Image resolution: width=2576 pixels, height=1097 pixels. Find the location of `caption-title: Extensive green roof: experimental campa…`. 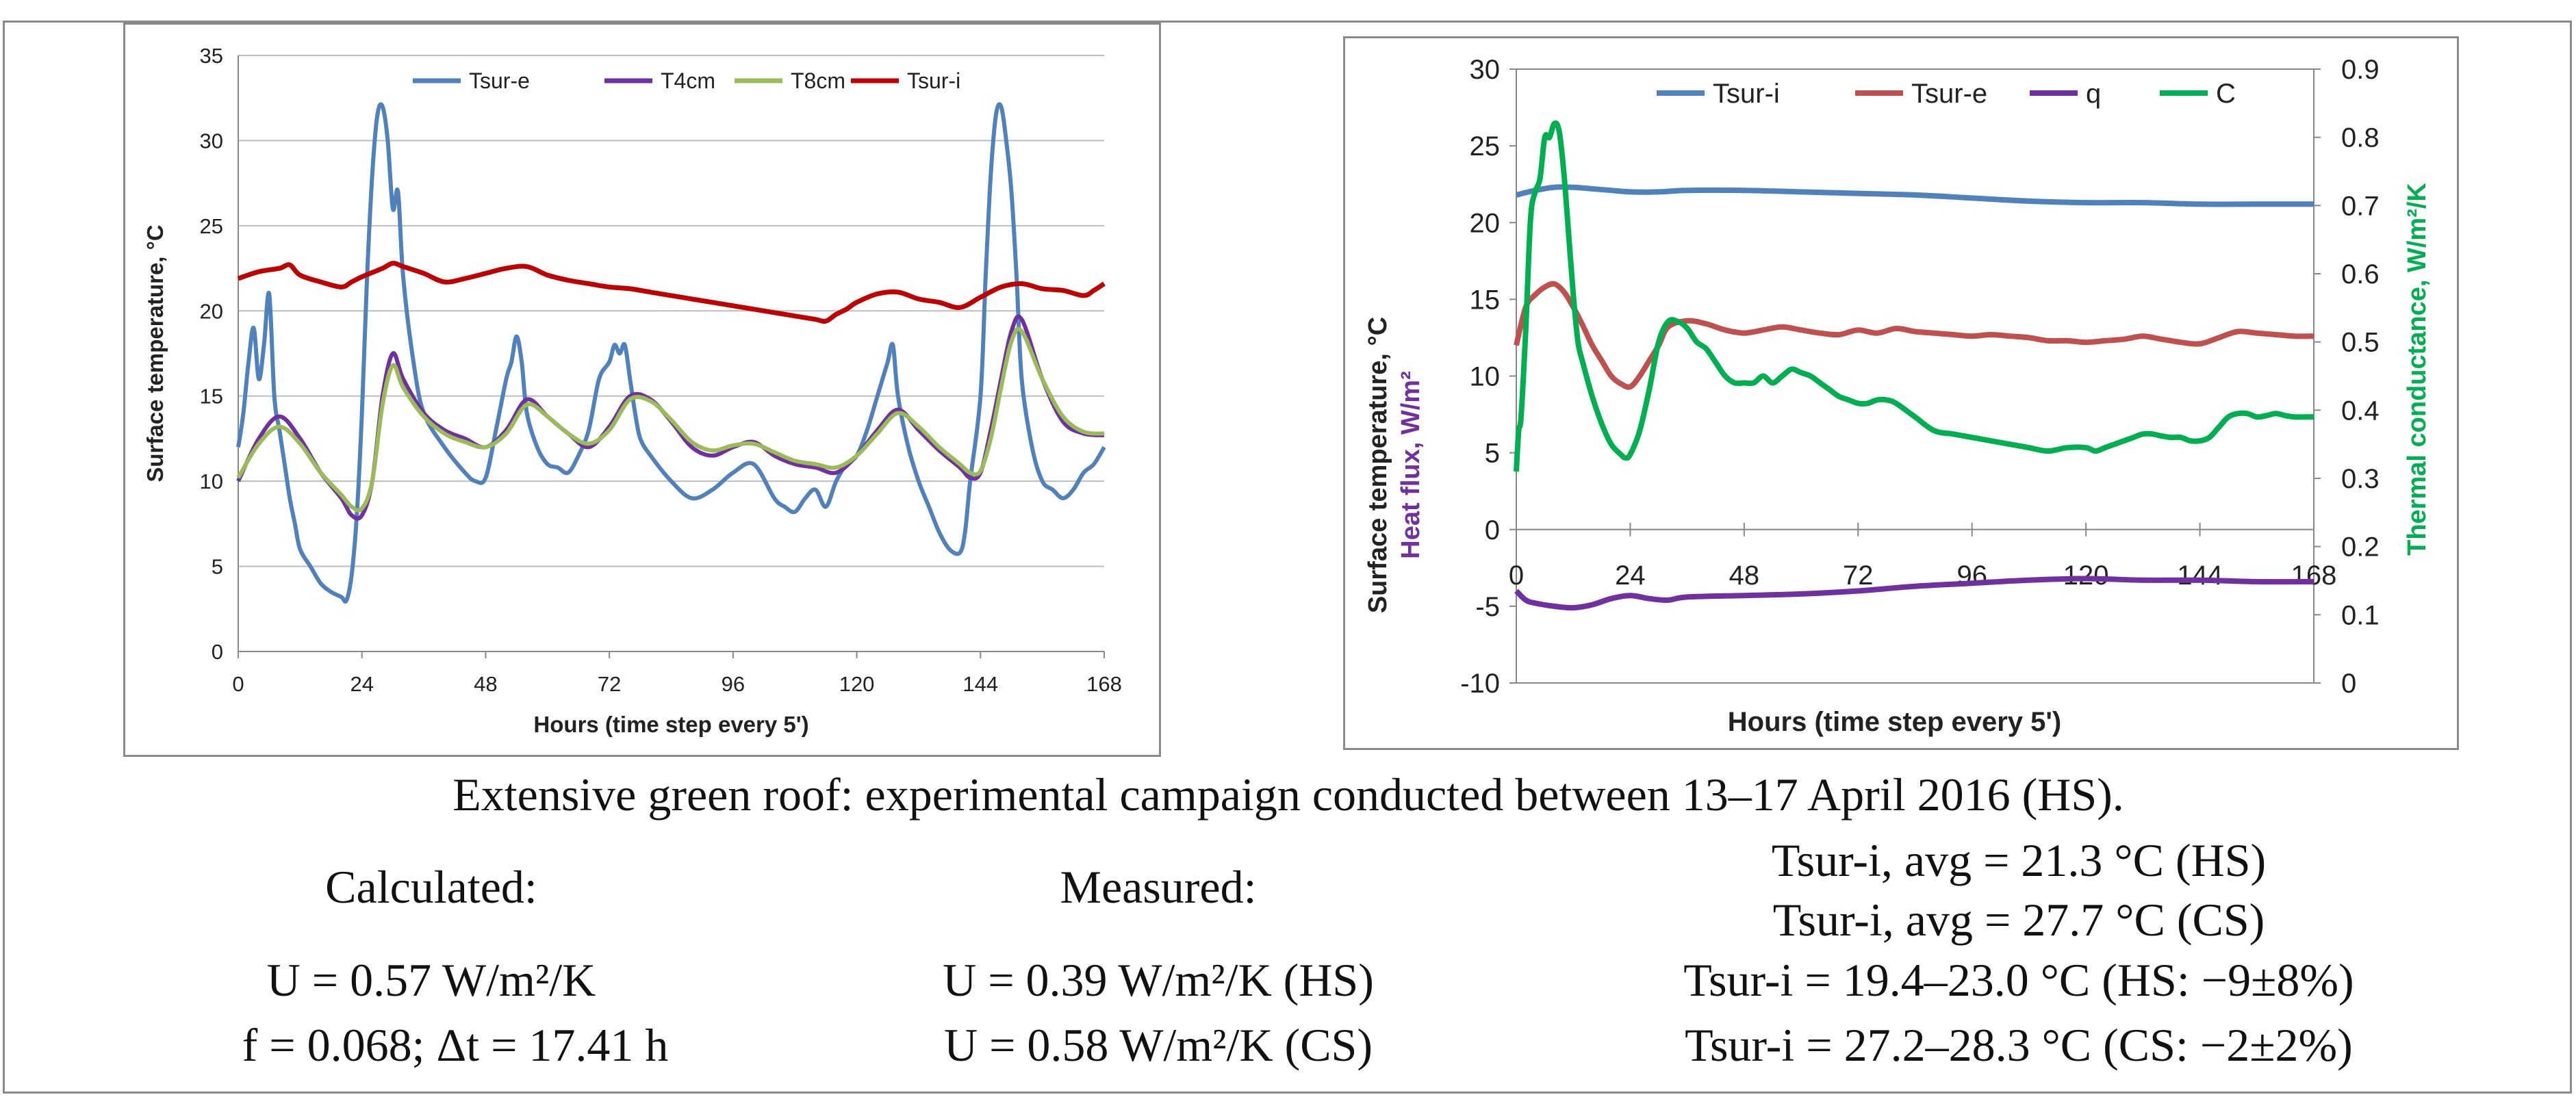

caption-title: Extensive green roof: experimental campa… is located at coordinates (1288, 795).